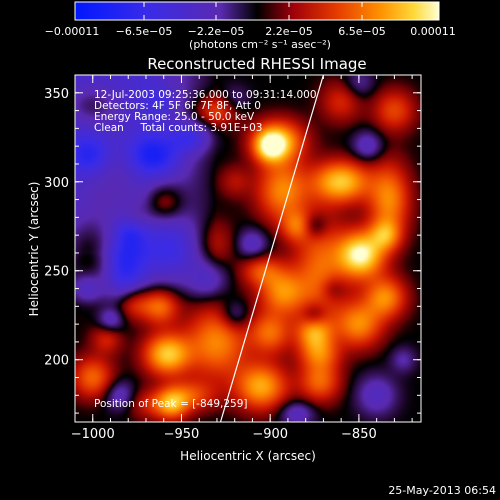 The image size is (500, 500). What do you see at coordinates (270, 434) in the screenshot?
I see `x-tick-label: −900` at bounding box center [270, 434].